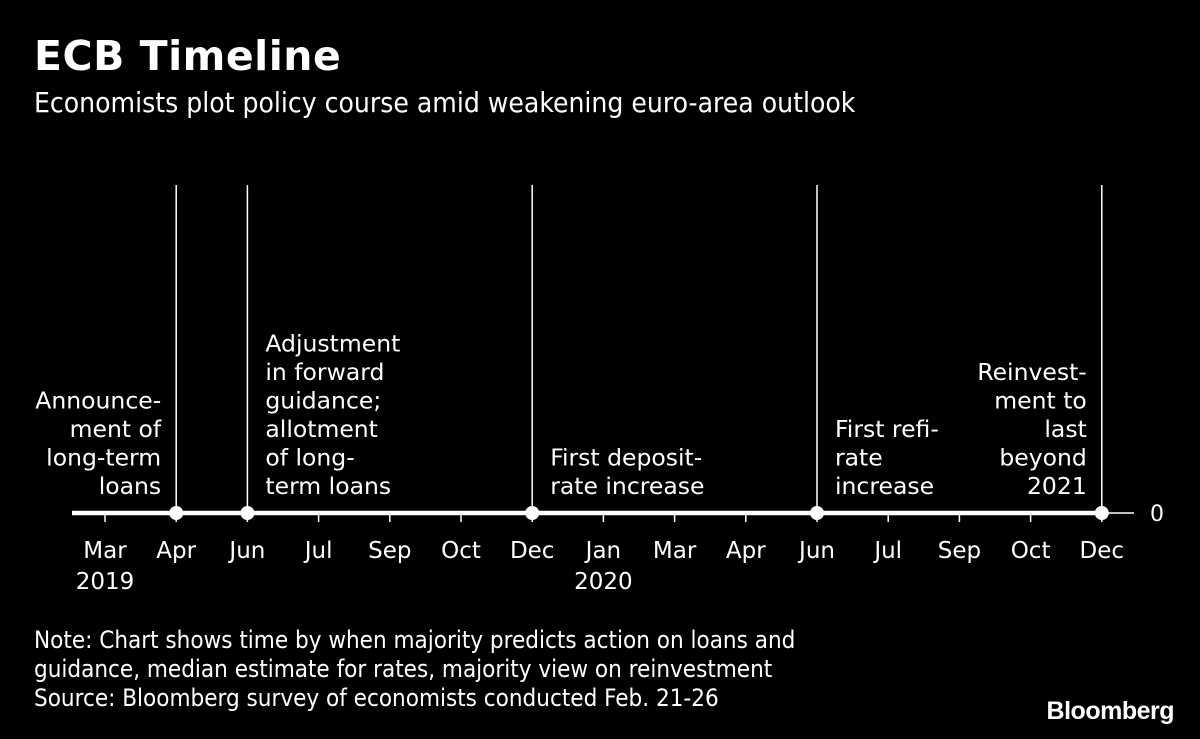 This screenshot has height=739, width=1200. I want to click on event-label-4: First refi-rate increase, so click(887, 457).